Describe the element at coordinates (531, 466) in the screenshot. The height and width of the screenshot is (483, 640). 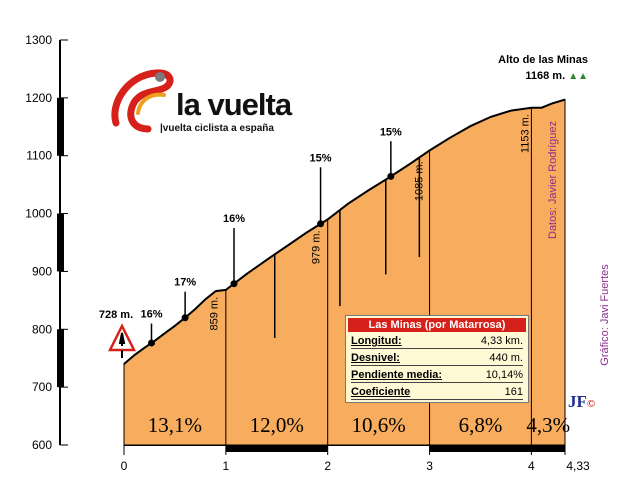
I see `x-tick-label: 4` at that location.